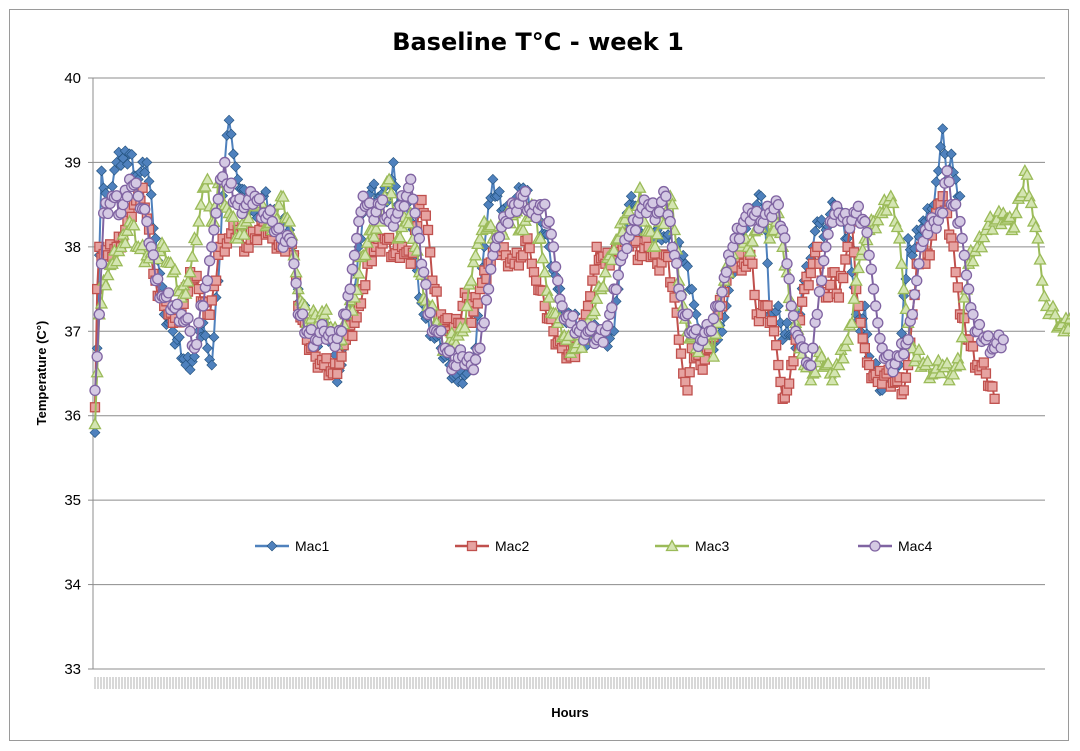 The image size is (1080, 751). I want to click on x-tick-labels, so click(512, 683).